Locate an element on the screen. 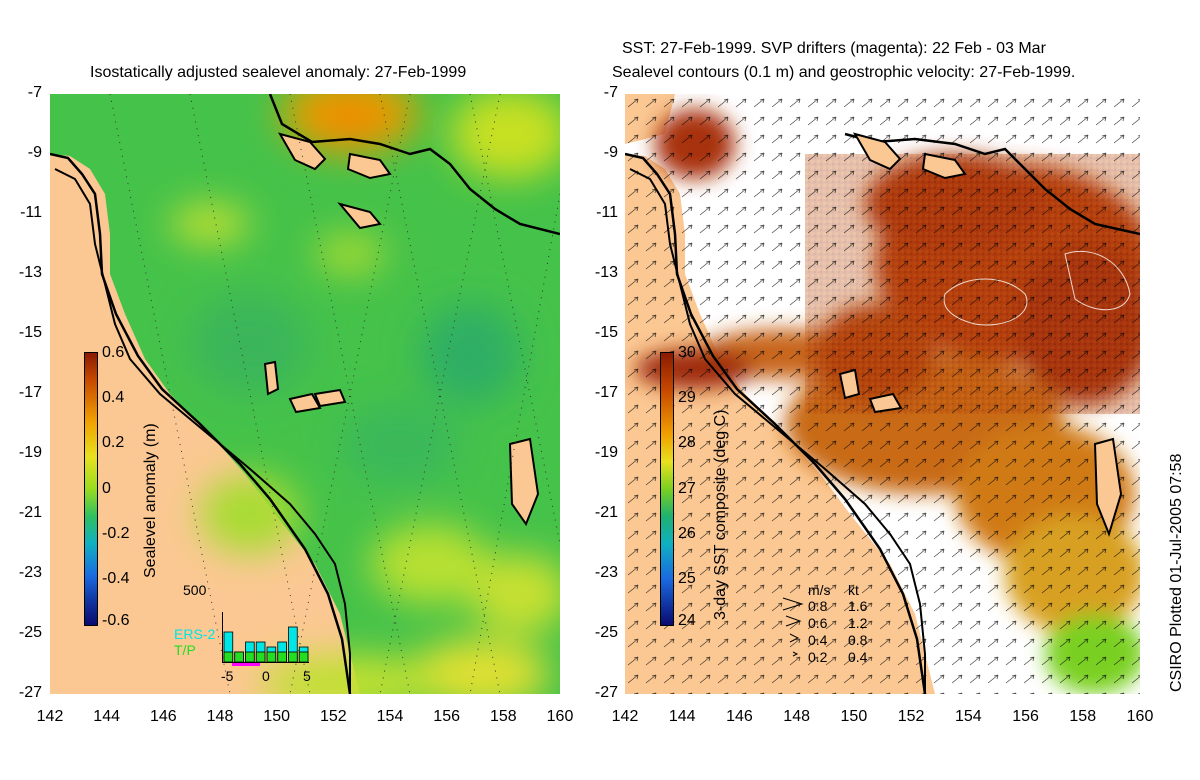 The height and width of the screenshot is (780, 1200). inset-legend-ers2: ERS-2 is located at coordinates (195, 634).